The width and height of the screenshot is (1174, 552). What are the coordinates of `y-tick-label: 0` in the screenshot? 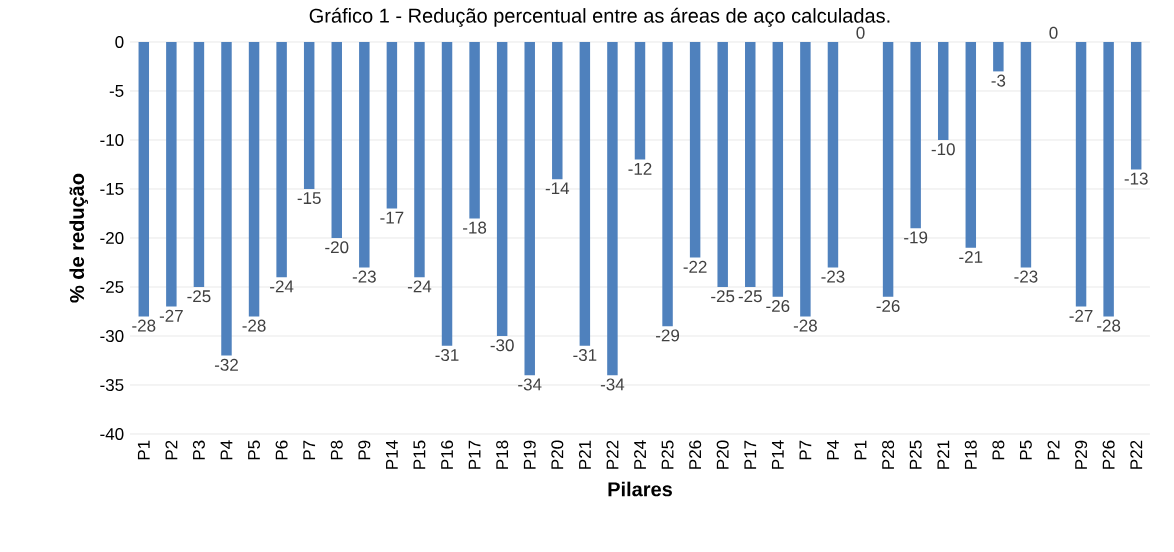 It's located at (119, 42).